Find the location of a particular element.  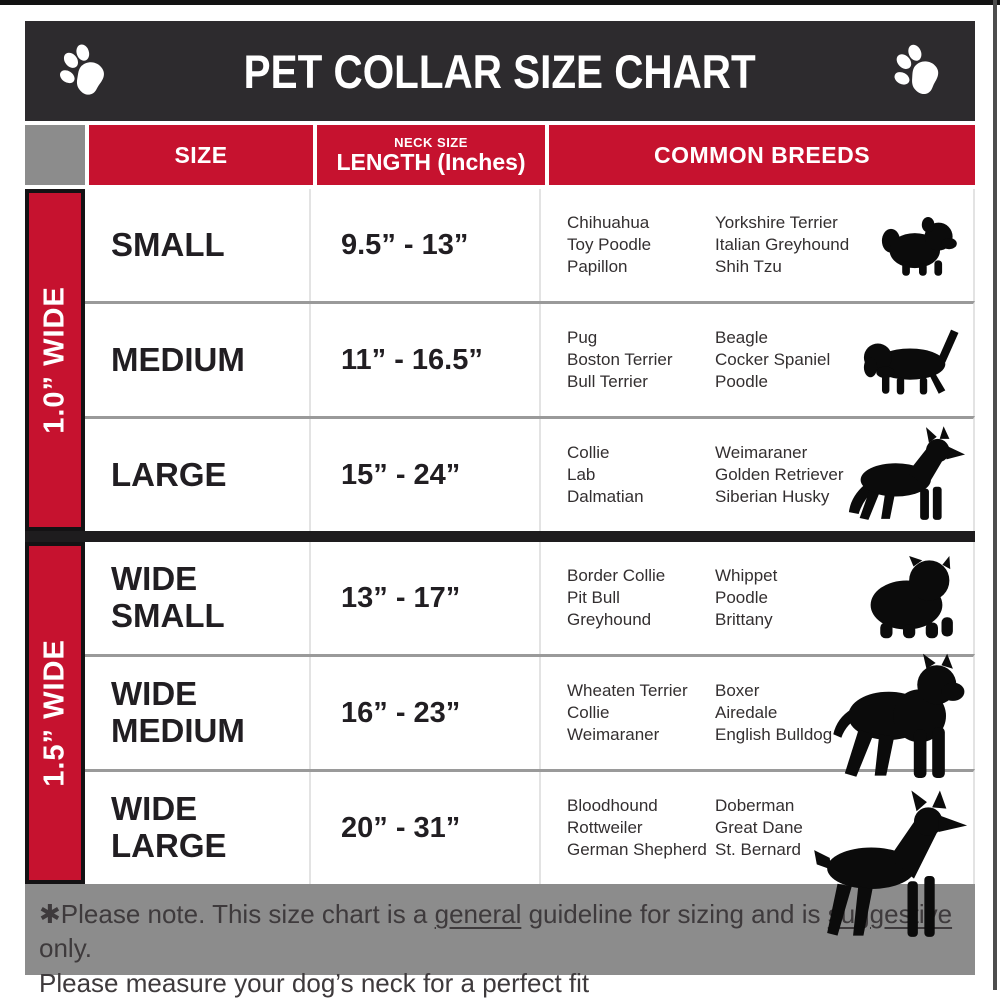

header-neck-size-label: NECK SIZE is located at coordinates (431, 142).